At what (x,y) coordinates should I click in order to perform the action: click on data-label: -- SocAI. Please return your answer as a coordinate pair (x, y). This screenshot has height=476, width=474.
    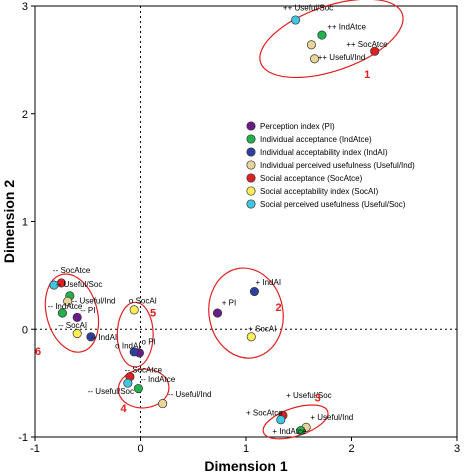
    Looking at the image, I should click on (72, 325).